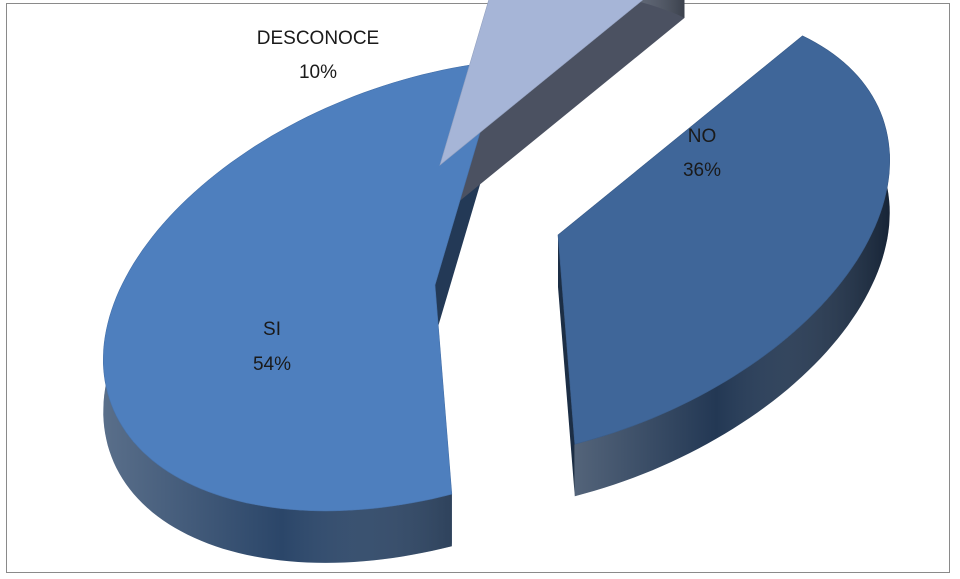  Describe the element at coordinates (318, 72) in the screenshot. I see `pie-slice-desconoce-value-label: 10%` at that location.